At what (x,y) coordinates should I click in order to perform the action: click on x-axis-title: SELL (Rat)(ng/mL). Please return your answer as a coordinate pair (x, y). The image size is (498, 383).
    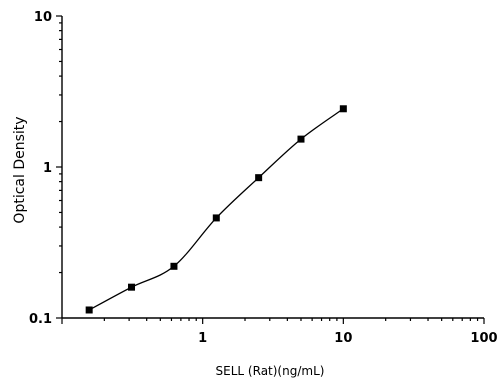
    Looking at the image, I should click on (270, 371).